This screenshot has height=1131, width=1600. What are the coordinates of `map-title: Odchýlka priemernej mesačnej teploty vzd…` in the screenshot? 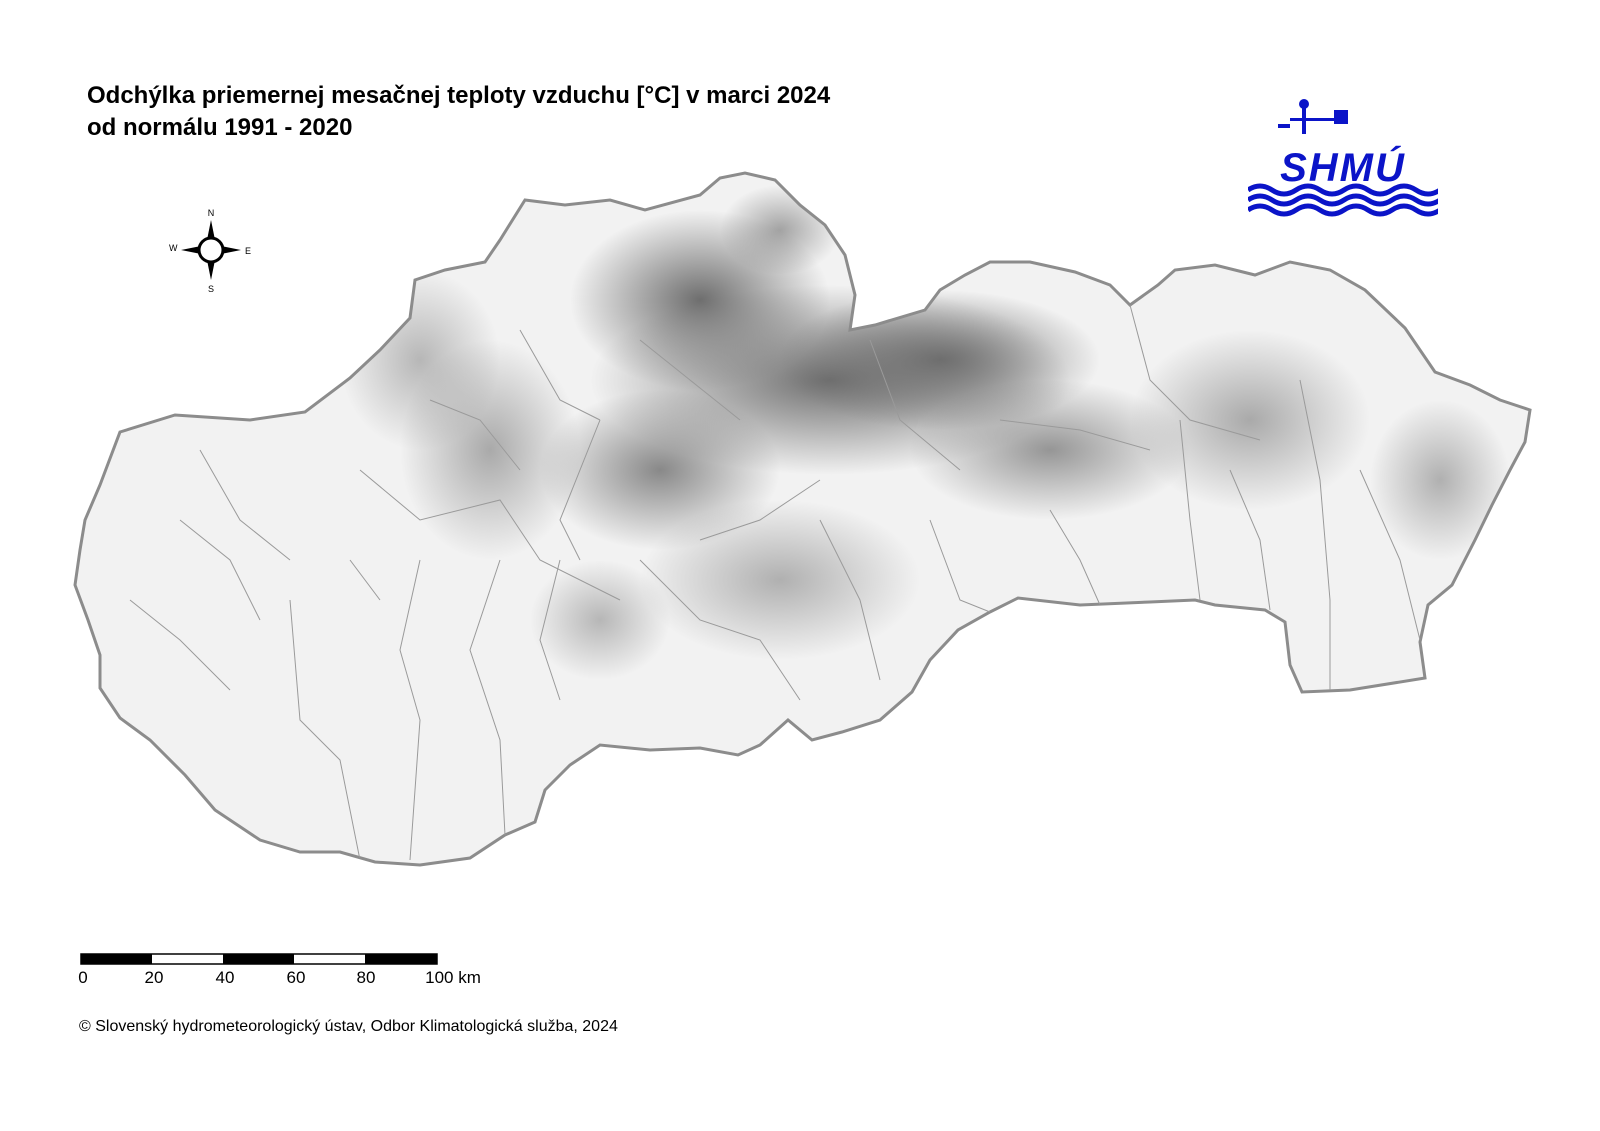 It's located at (458, 112).